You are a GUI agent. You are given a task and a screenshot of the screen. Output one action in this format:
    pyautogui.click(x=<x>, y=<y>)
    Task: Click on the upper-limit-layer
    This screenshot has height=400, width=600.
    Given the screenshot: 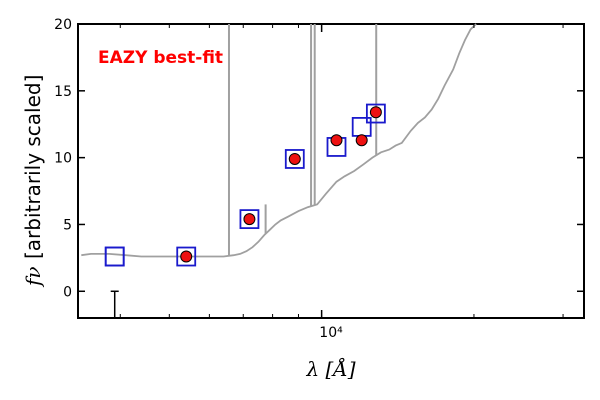 What is the action you would take?
    pyautogui.click(x=114, y=304)
    